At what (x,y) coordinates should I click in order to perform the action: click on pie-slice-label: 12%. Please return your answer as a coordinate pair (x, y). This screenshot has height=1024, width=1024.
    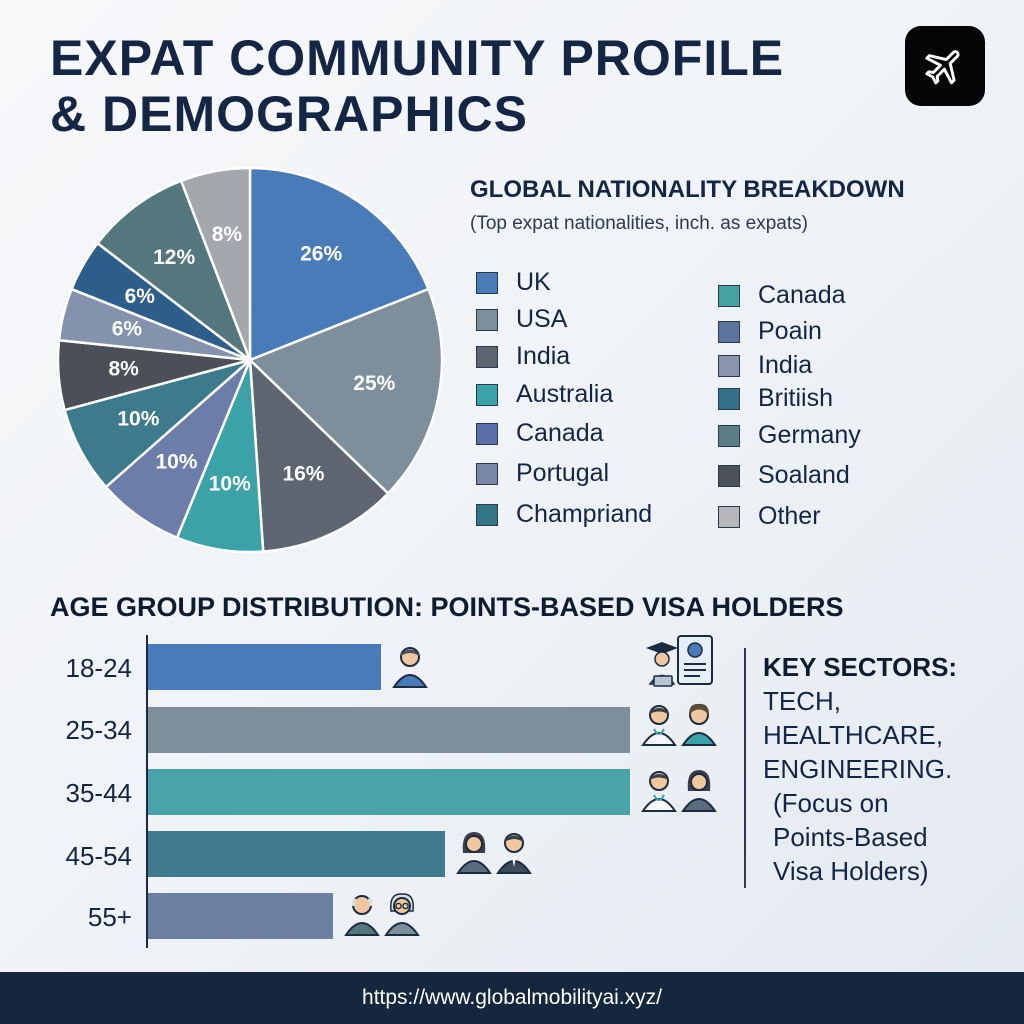
    Looking at the image, I should click on (174, 257).